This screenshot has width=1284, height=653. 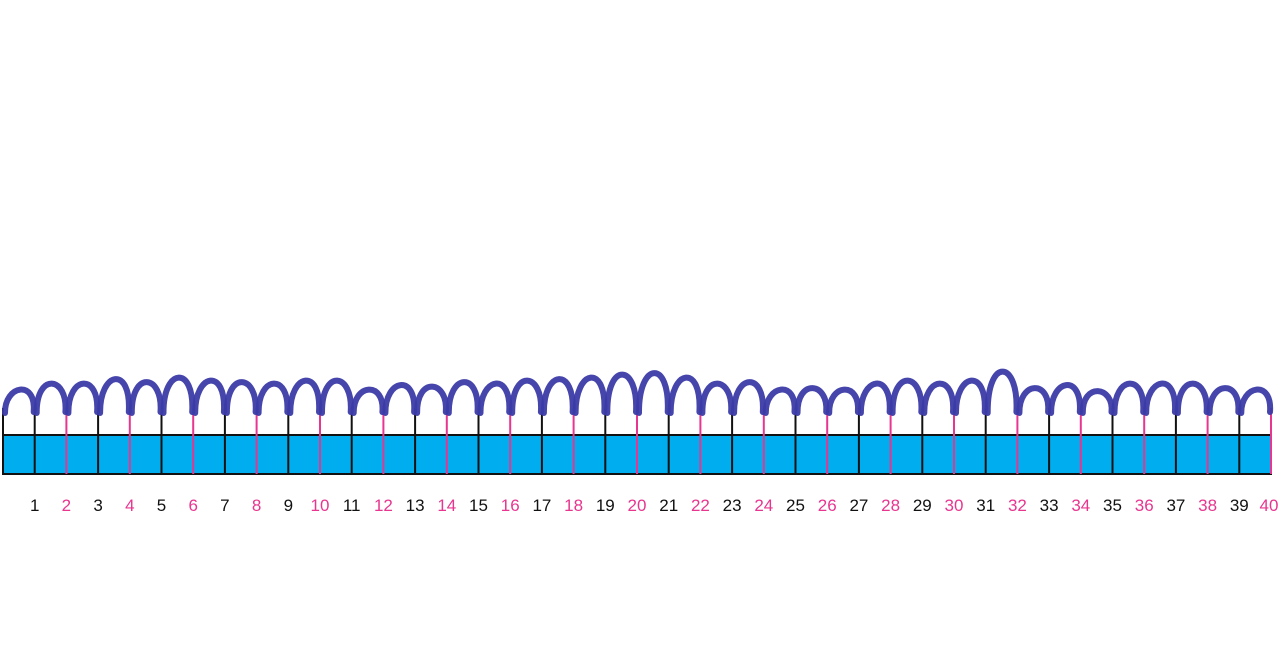 What do you see at coordinates (510, 505) in the screenshot?
I see `label-16: 16` at bounding box center [510, 505].